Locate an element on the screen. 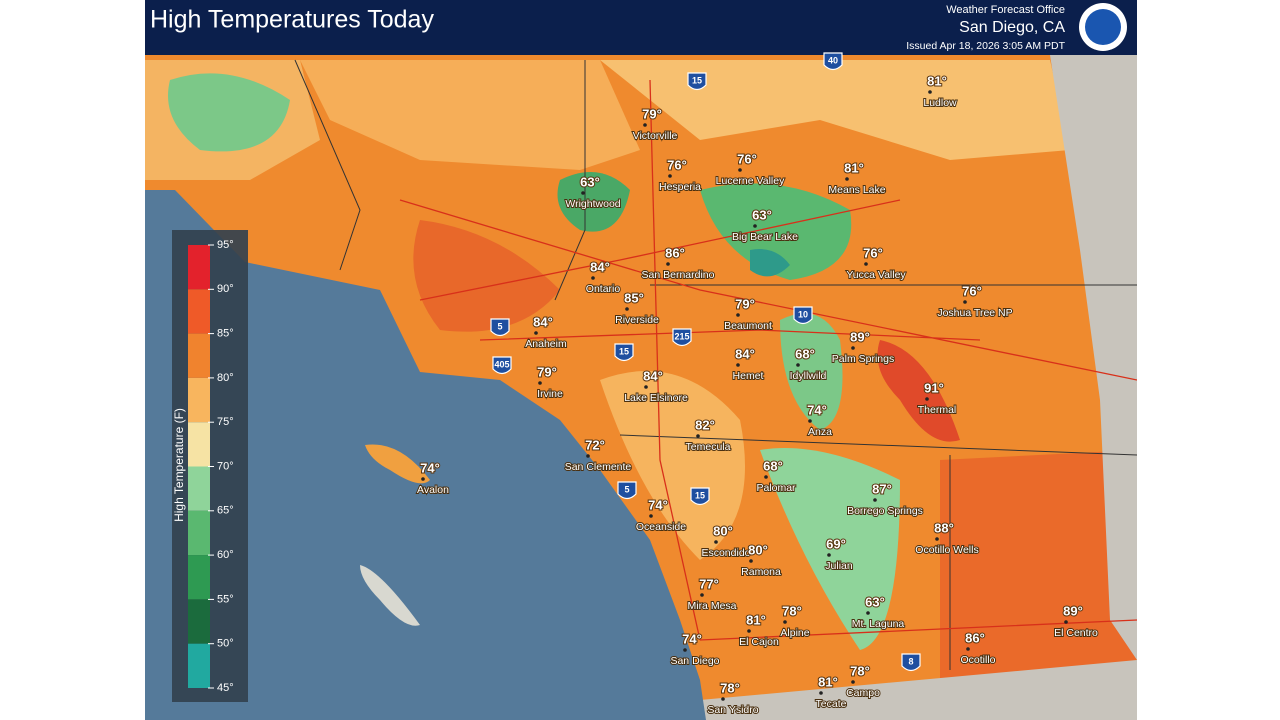 The height and width of the screenshot is (720, 1280). city-name: Palm Springs is located at coordinates (863, 359).